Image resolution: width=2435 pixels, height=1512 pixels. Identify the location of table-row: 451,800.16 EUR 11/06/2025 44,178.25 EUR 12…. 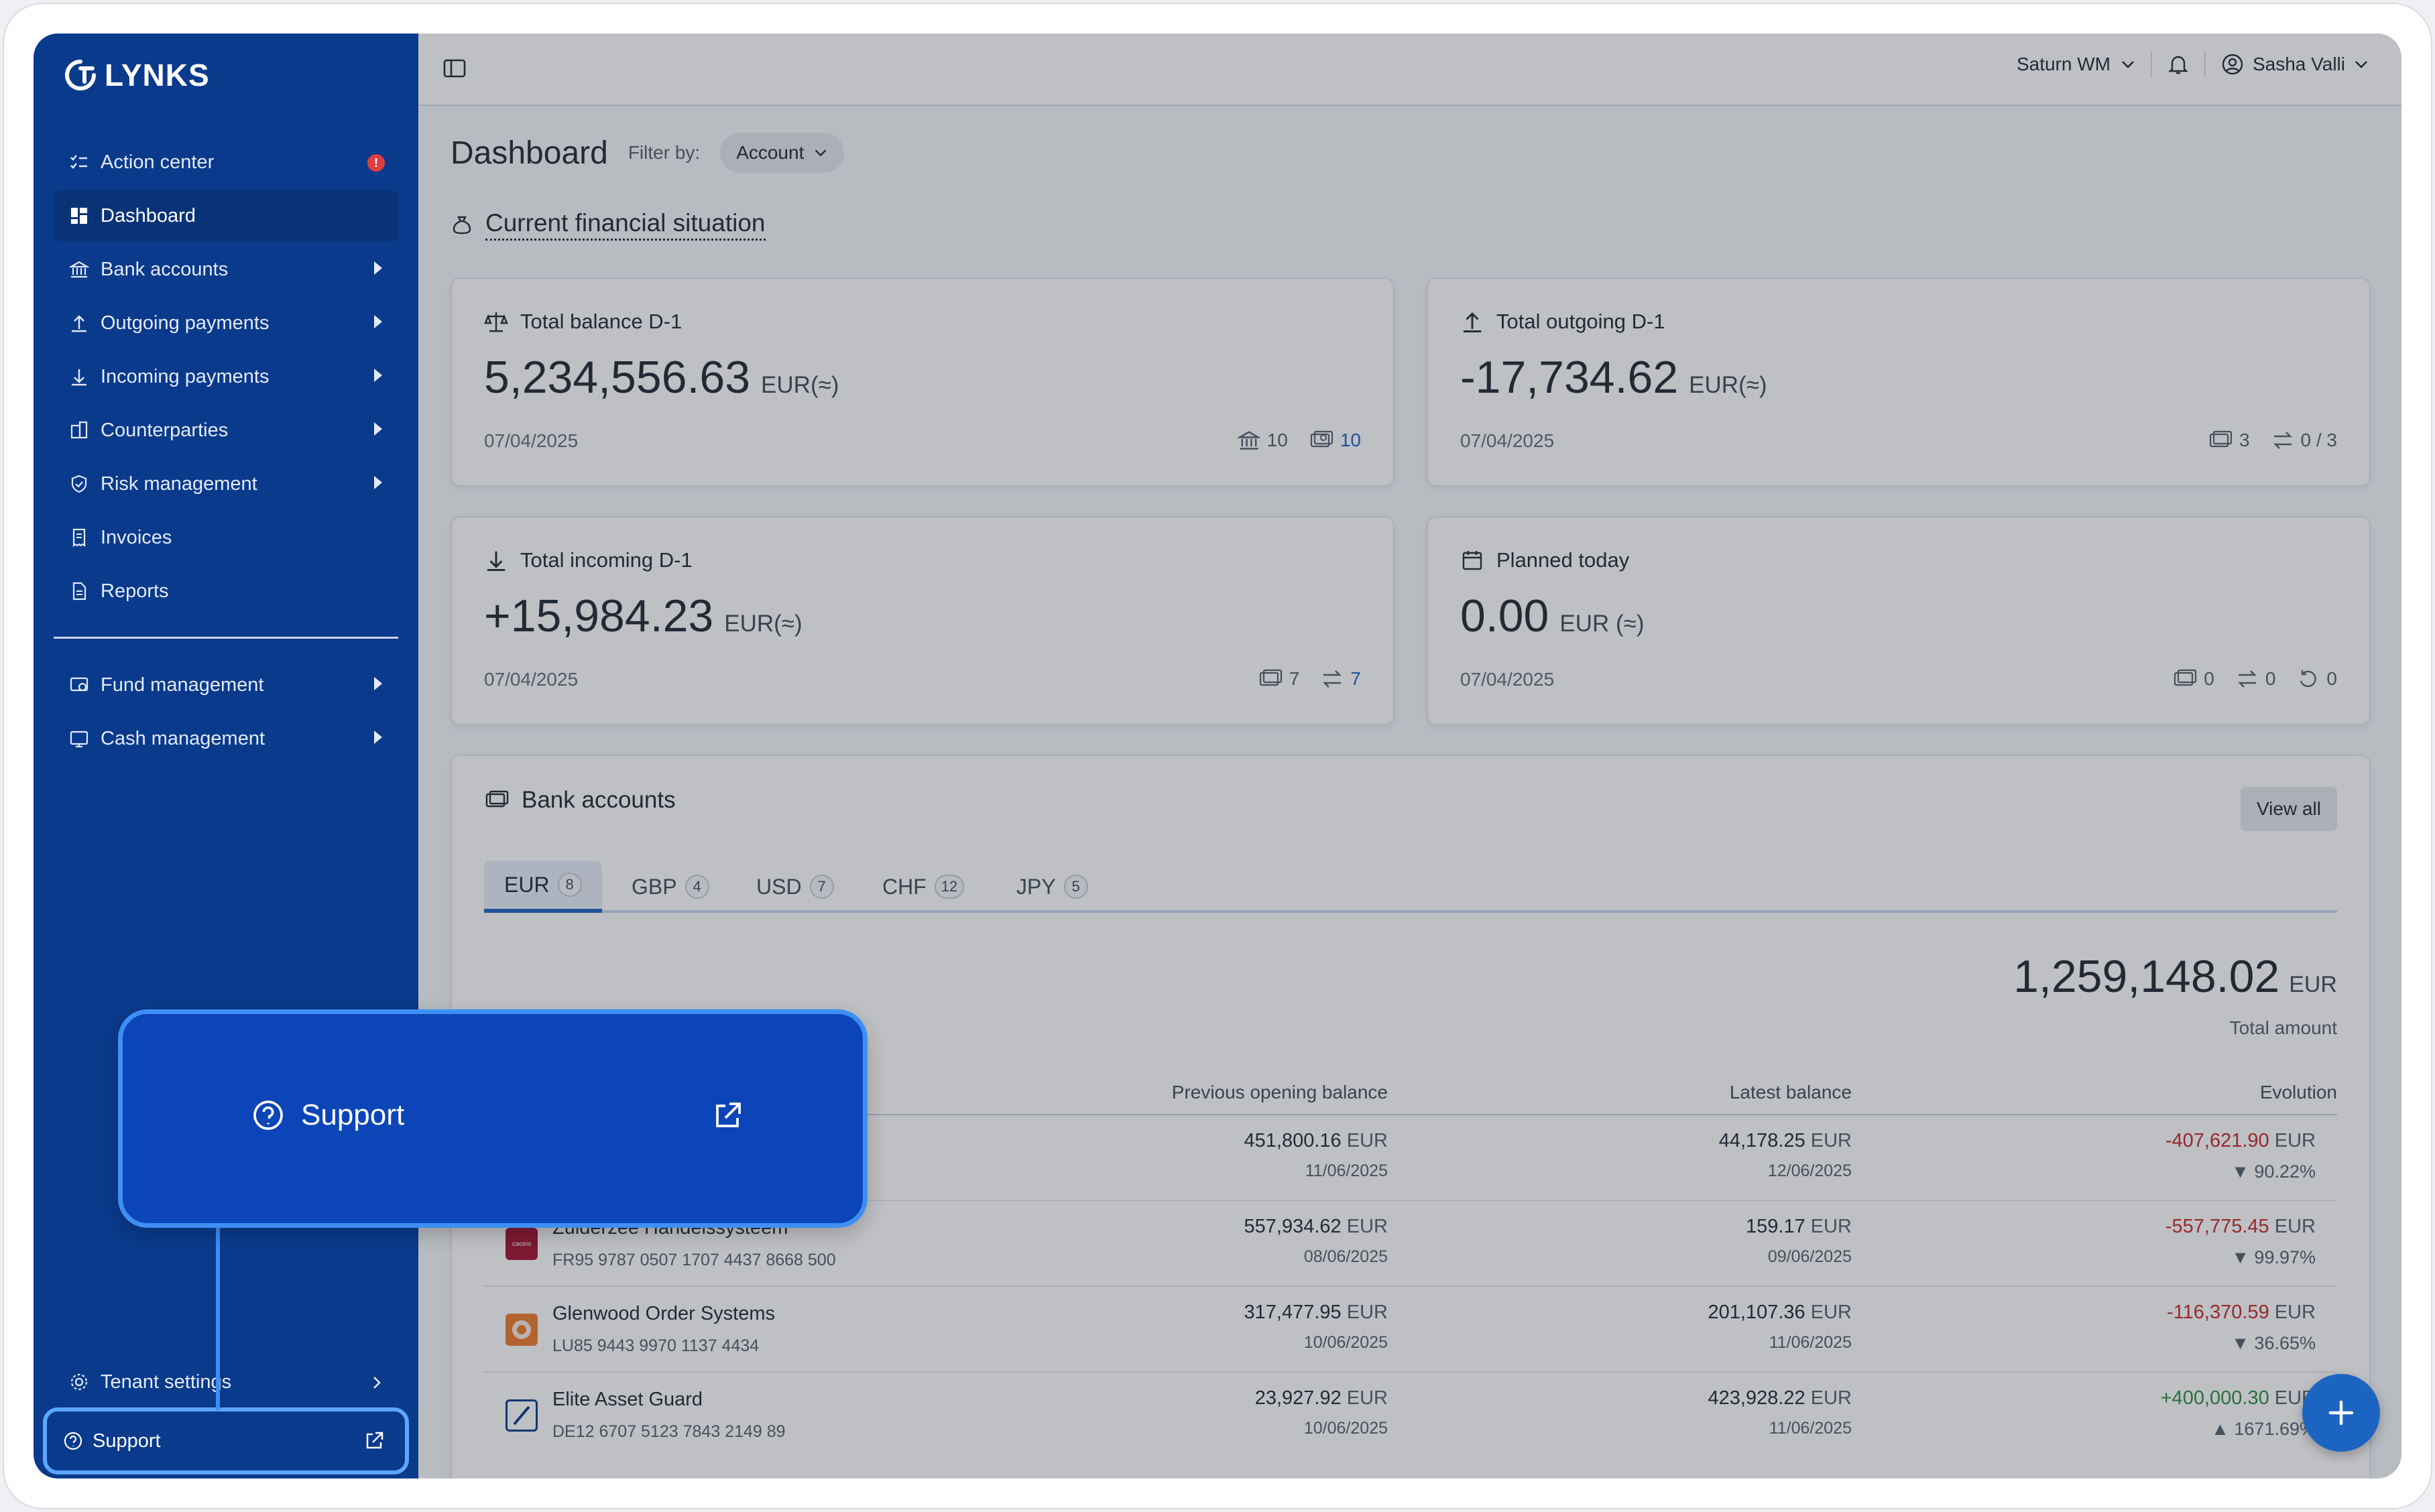
(1410, 1158).